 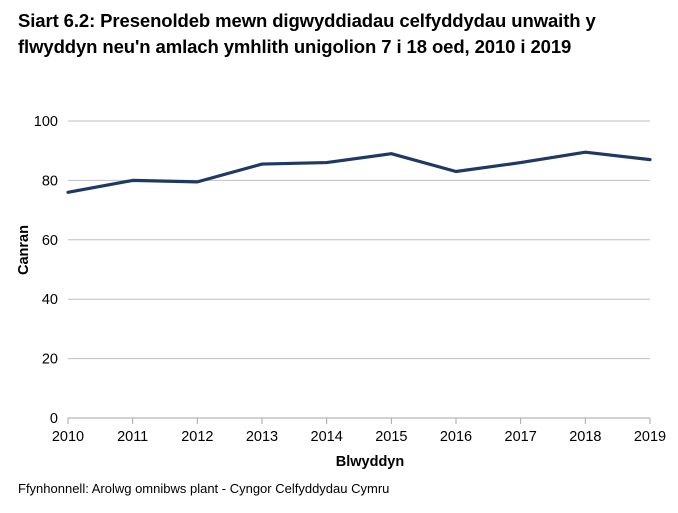 I want to click on x-axis-tick-label: 2019, so click(x=650, y=437).